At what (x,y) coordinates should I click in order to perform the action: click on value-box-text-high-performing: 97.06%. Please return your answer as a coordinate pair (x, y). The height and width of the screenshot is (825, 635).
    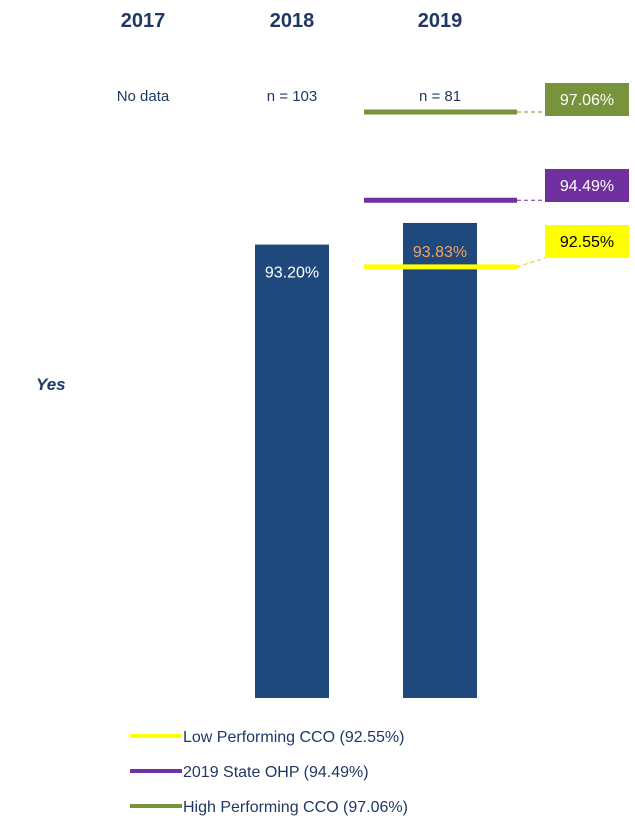
    Looking at the image, I should click on (587, 100).